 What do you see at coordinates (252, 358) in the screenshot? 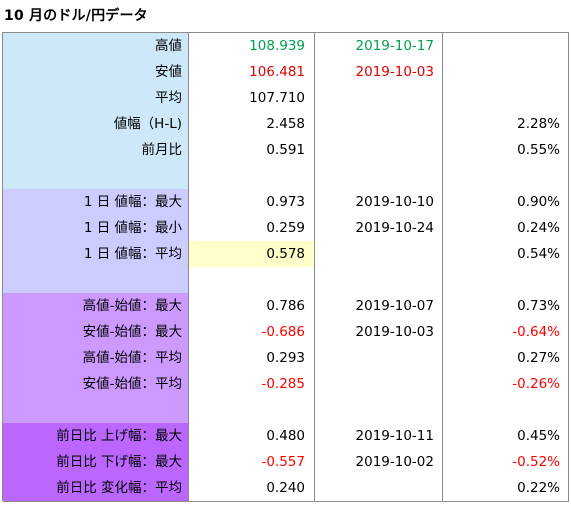
I see `value-cell: 0.293` at bounding box center [252, 358].